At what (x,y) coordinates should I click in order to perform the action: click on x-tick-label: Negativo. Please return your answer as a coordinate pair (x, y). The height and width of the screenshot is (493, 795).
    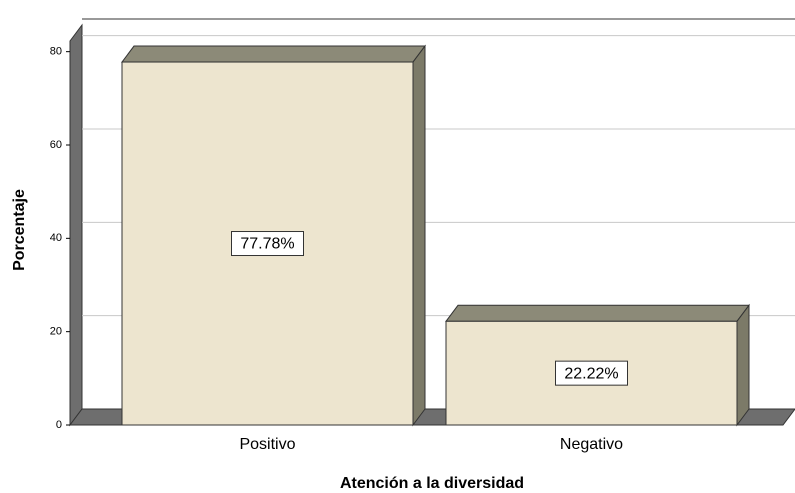
    Looking at the image, I should click on (591, 444).